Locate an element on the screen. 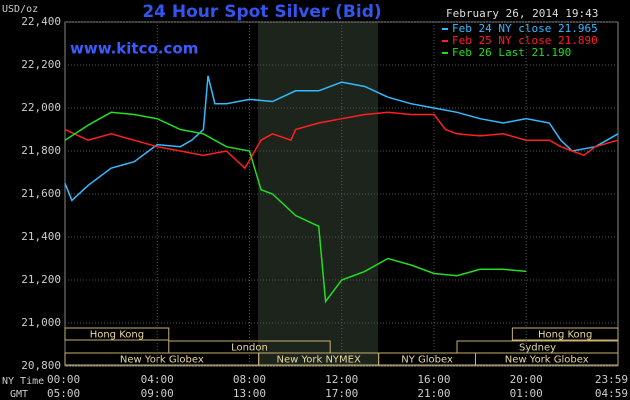  chart-title: 24 Hour Spot Silver (Bid) is located at coordinates (261, 12).